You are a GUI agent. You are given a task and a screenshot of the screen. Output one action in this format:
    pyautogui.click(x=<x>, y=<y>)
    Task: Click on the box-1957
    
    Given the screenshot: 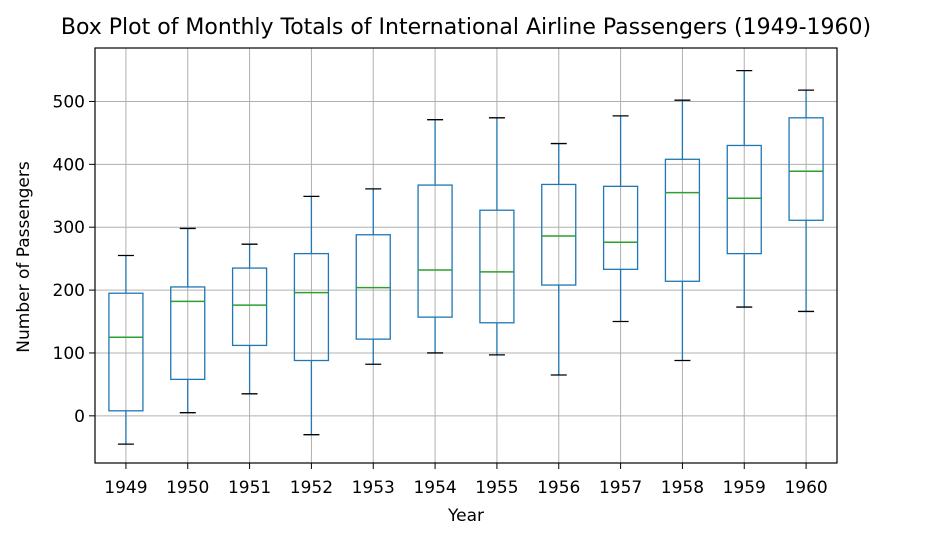 What is the action you would take?
    pyautogui.click(x=620, y=219)
    